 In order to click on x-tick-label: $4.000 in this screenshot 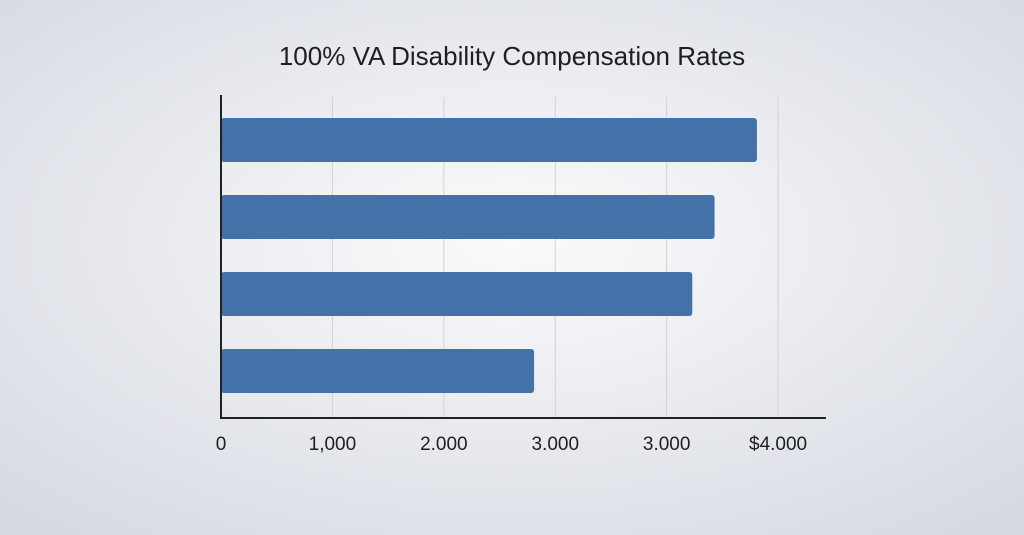, I will do `click(778, 444)`.